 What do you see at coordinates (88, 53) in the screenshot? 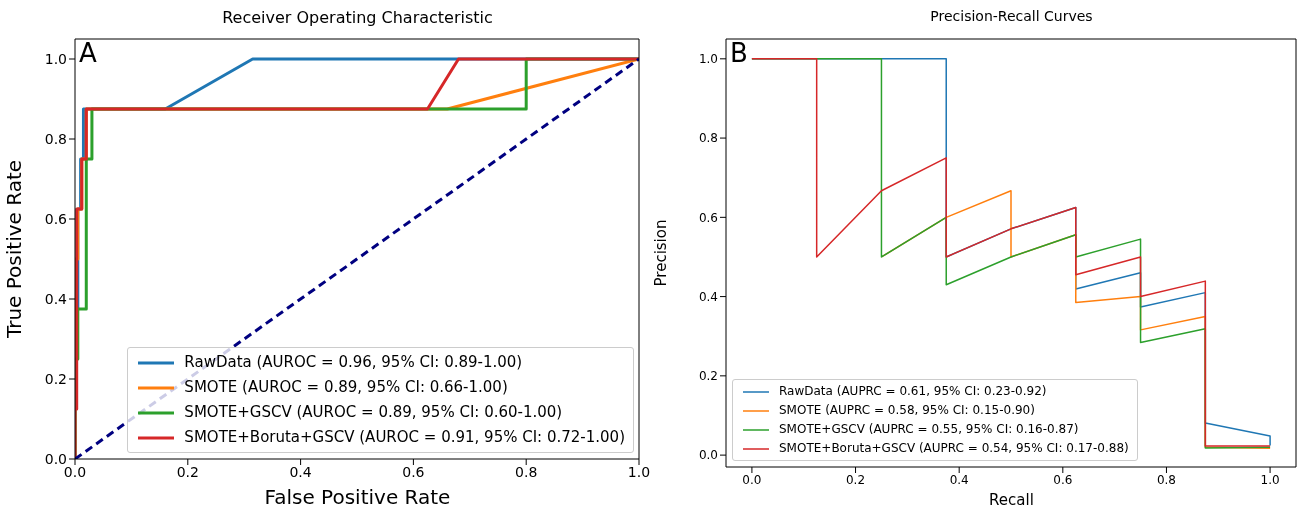
I see `annotation: A` at bounding box center [88, 53].